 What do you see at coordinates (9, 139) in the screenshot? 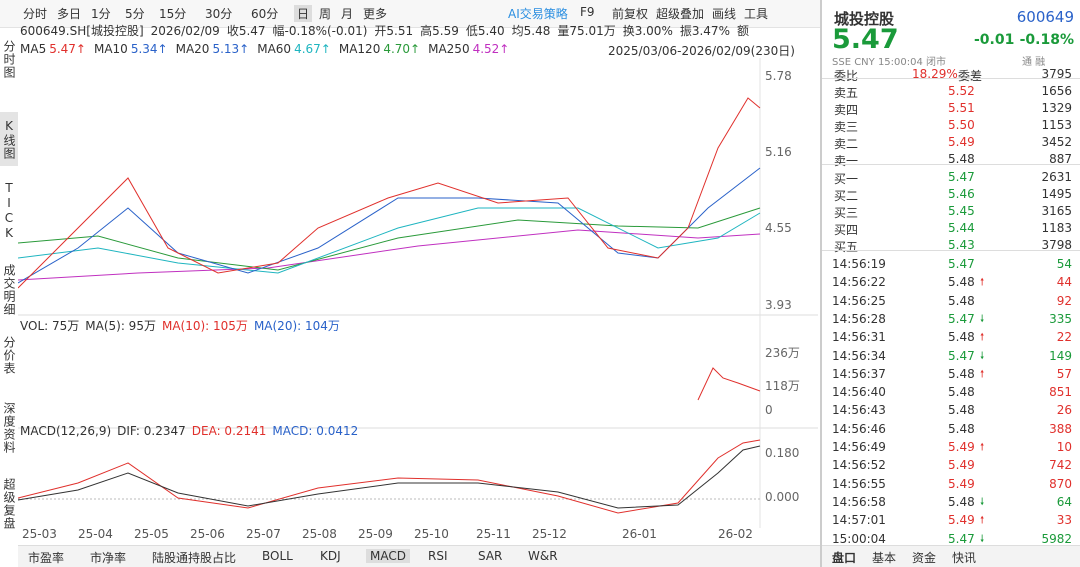
I see `side-tab: K线图` at bounding box center [9, 139].